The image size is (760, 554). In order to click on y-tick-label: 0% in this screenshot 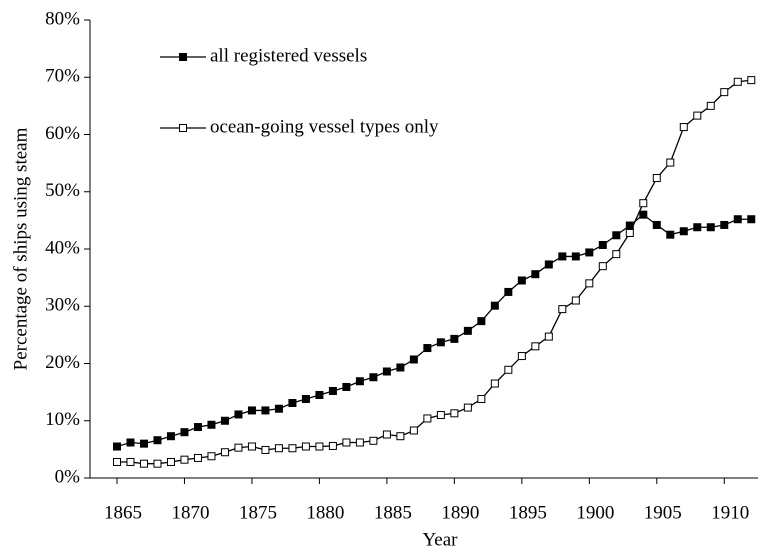, I will do `click(68, 476)`.